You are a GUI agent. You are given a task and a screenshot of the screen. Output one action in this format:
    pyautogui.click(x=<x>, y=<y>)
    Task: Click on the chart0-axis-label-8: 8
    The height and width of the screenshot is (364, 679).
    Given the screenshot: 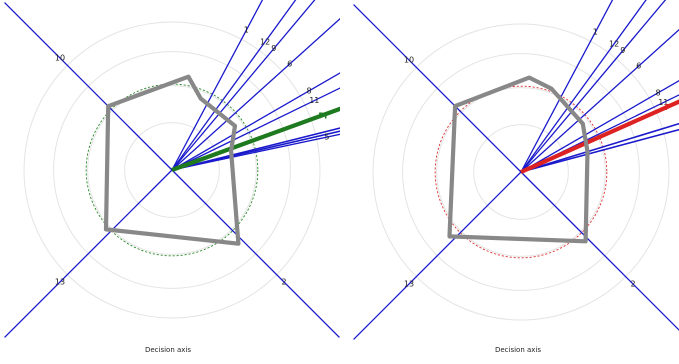 What is the action you would take?
    pyautogui.click(x=309, y=90)
    